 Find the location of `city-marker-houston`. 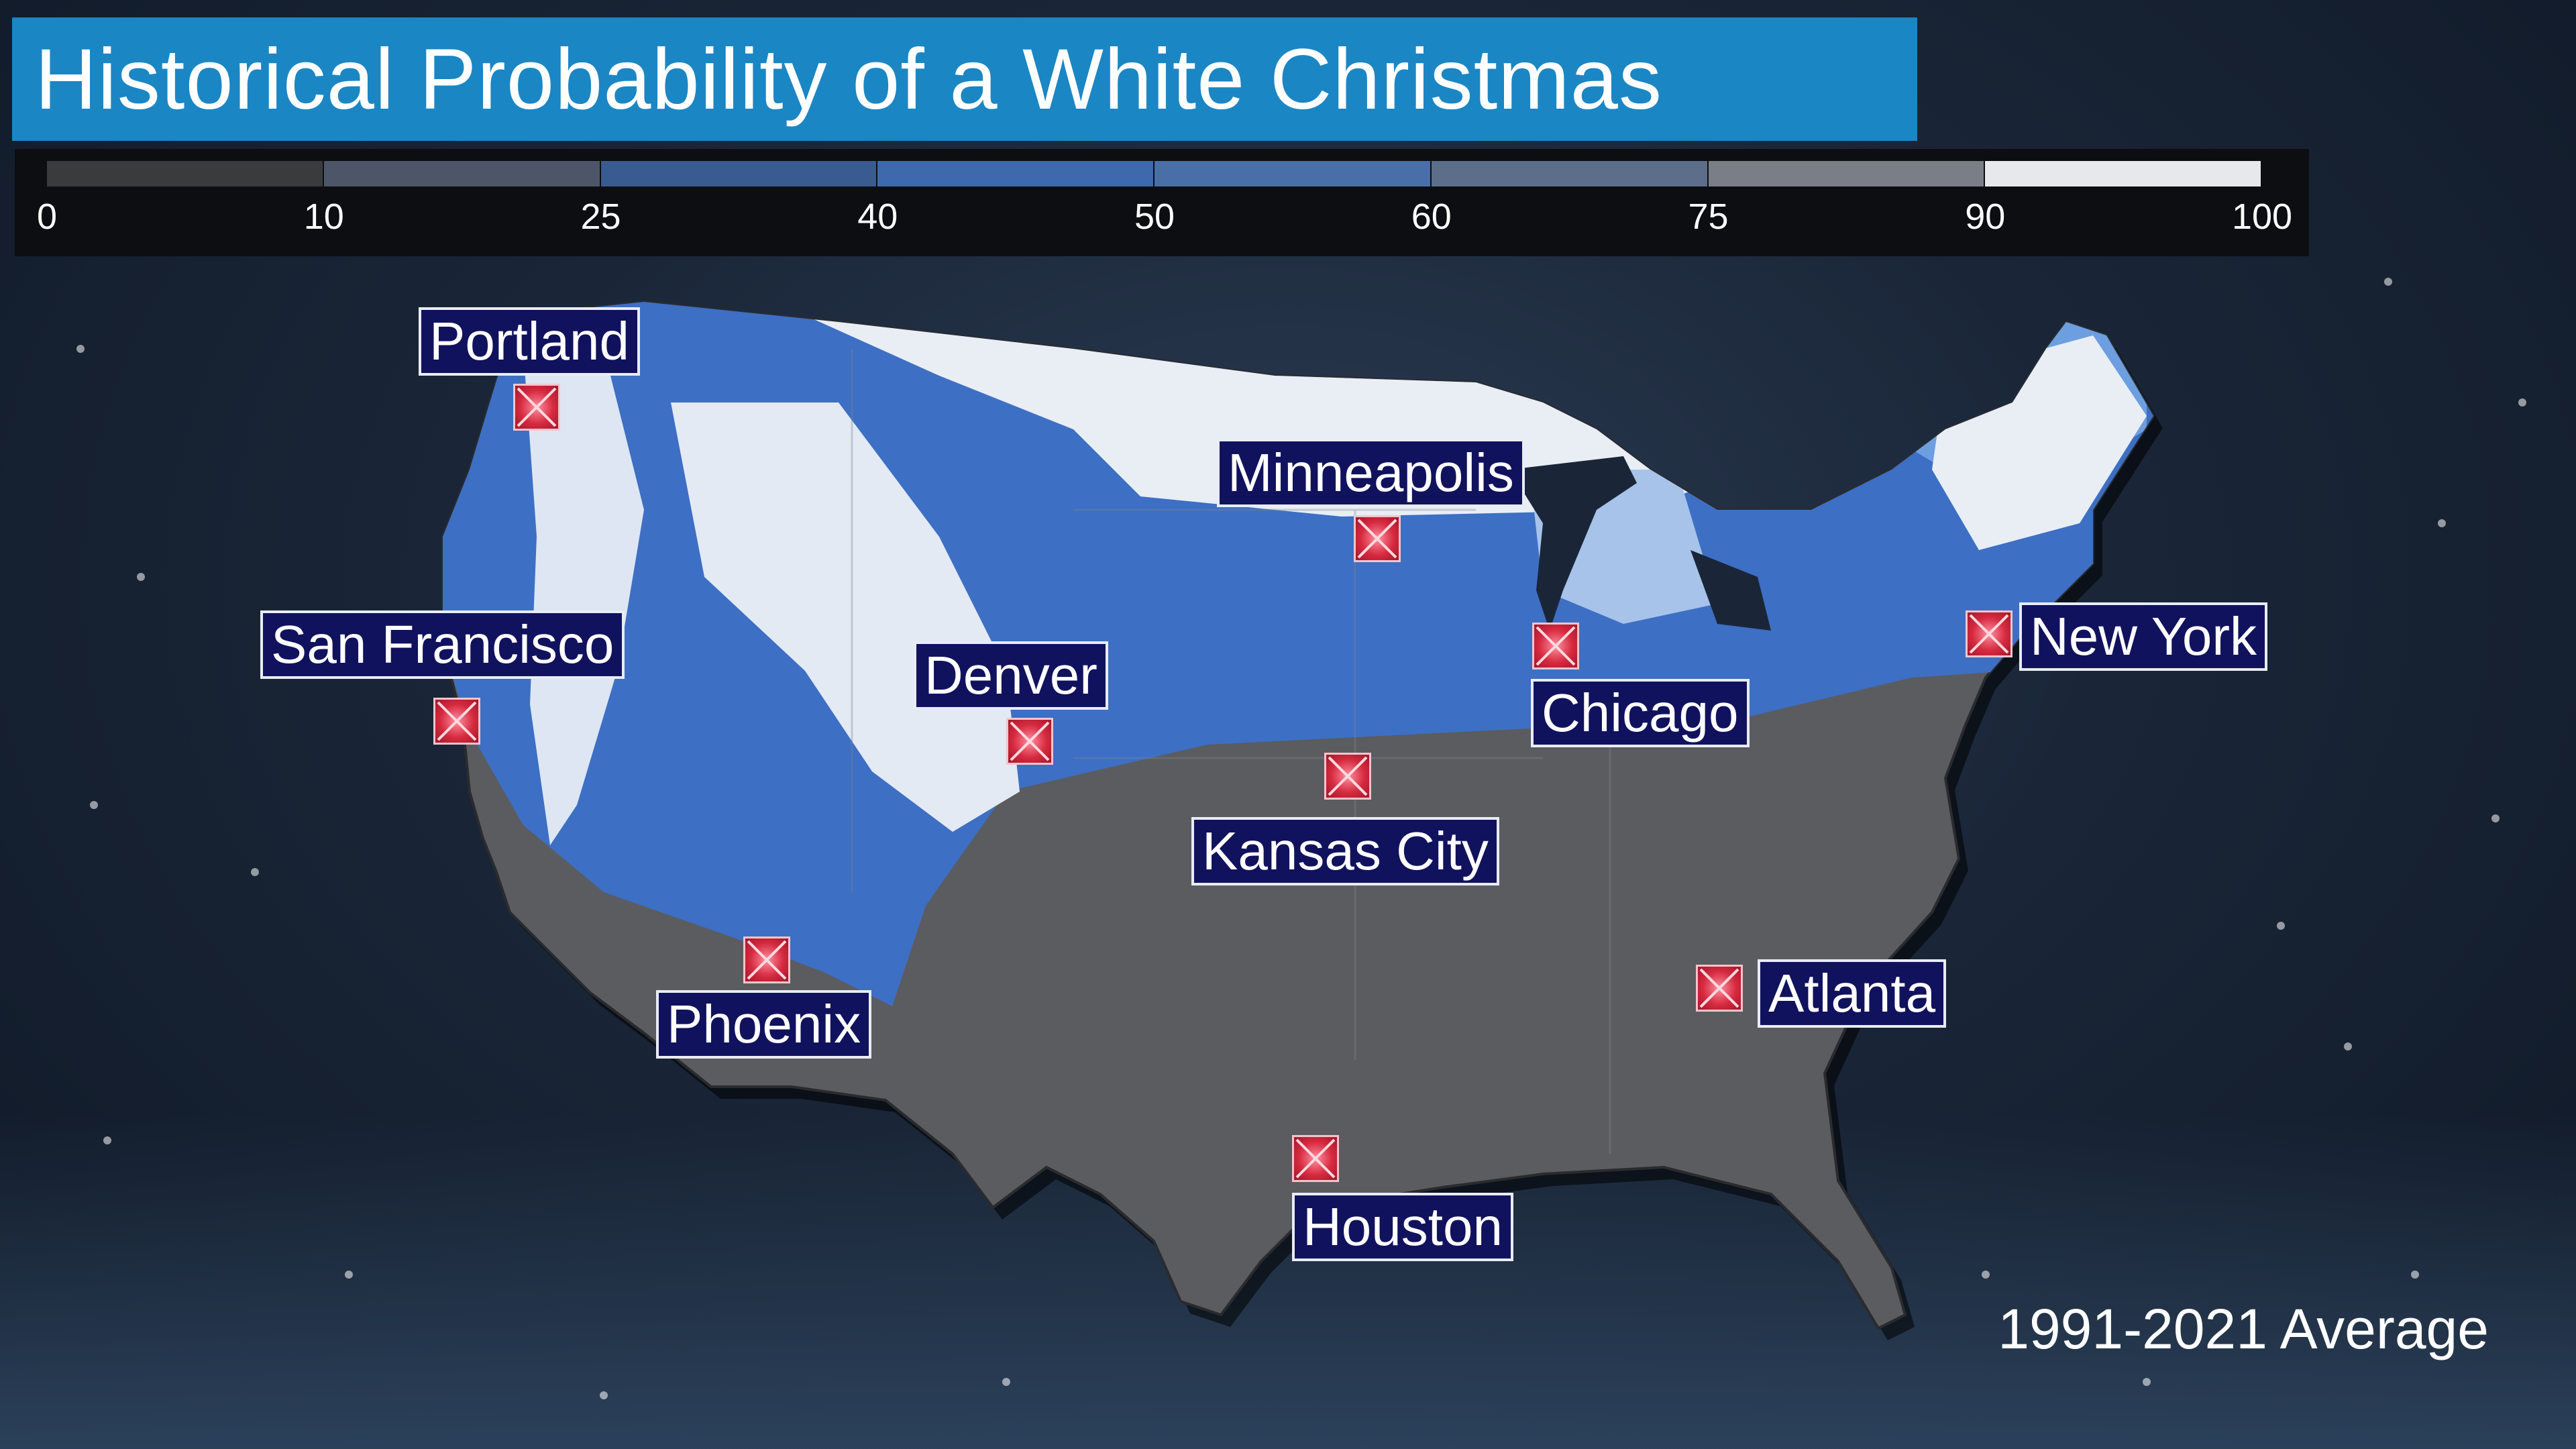

city-marker-houston is located at coordinates (1315, 1158).